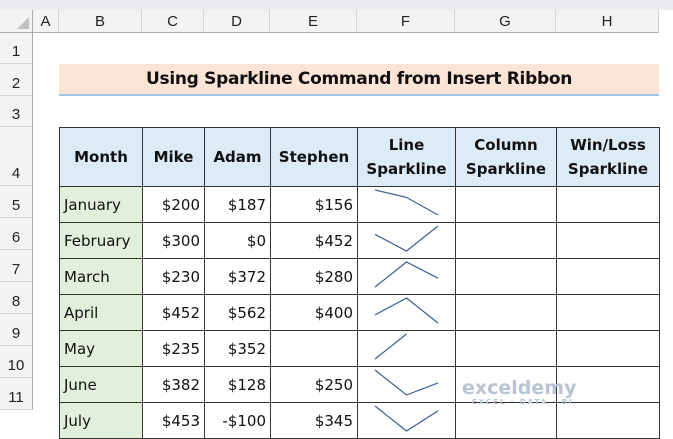 The height and width of the screenshot is (439, 673). What do you see at coordinates (173, 21) in the screenshot?
I see `column-header-C: C` at bounding box center [173, 21].